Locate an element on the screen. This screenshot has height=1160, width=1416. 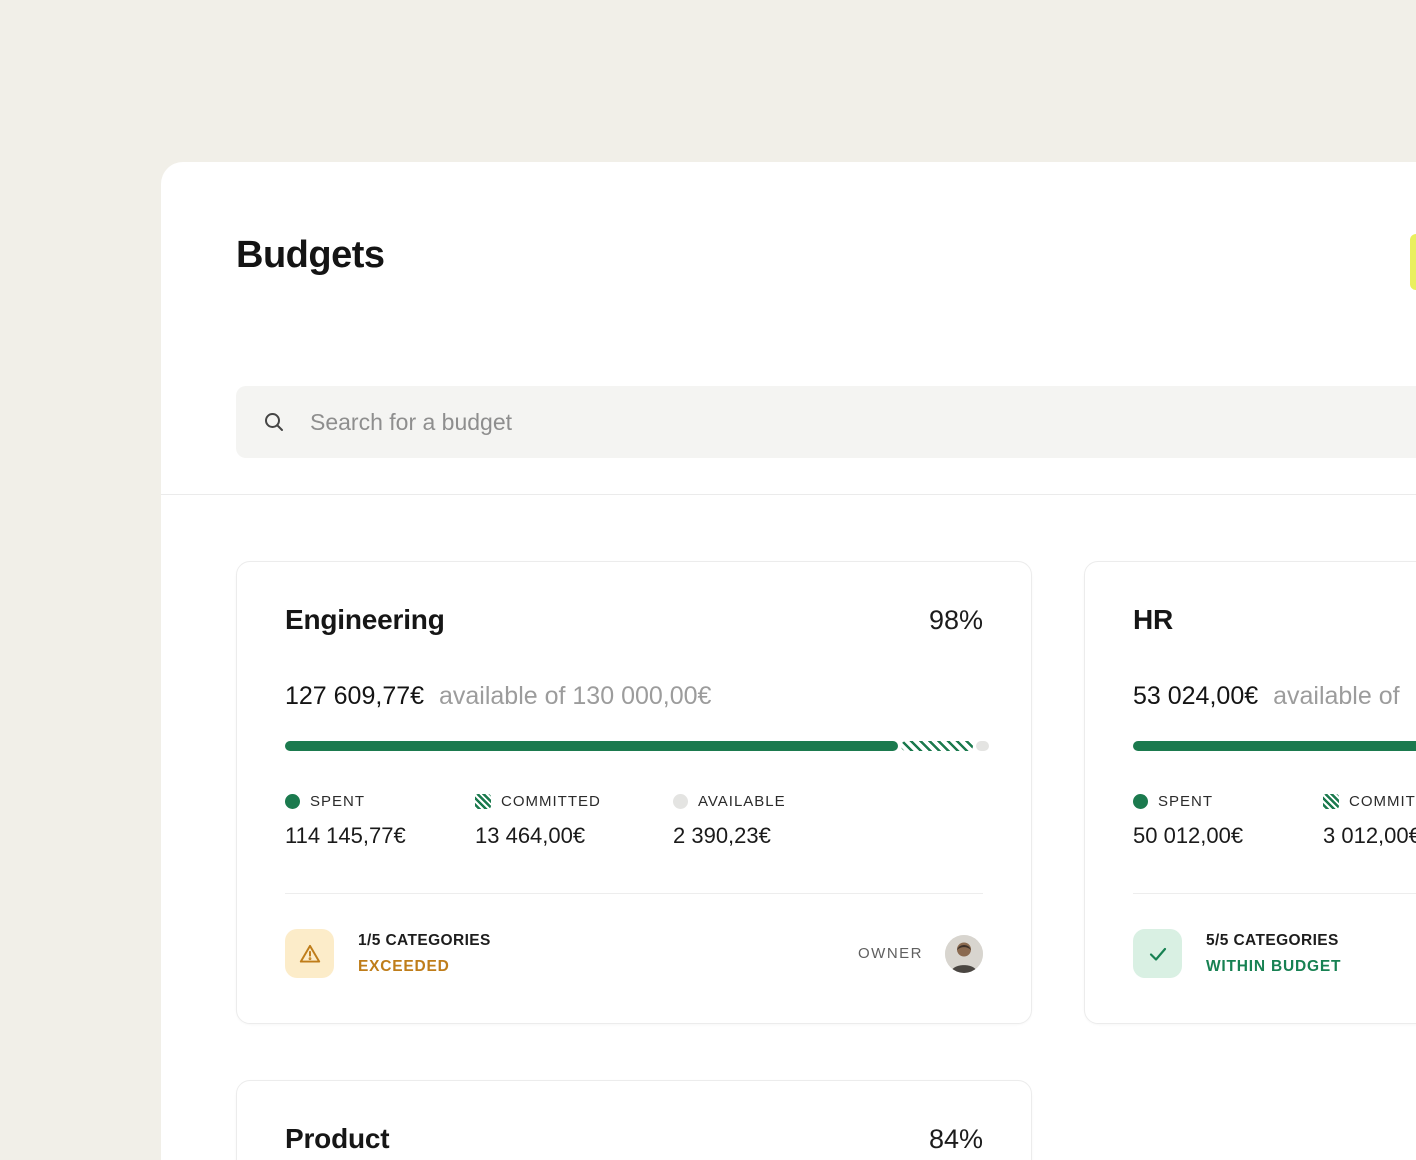
budget-amount: 127 609,77€ is located at coordinates (355, 696).